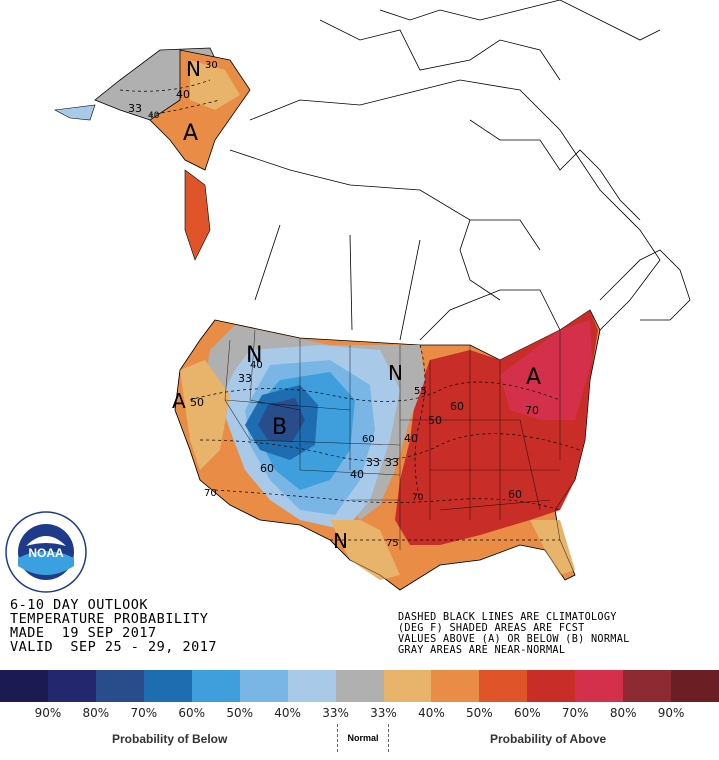 The image size is (719, 760). Describe the element at coordinates (154, 116) in the screenshot. I see `label-v40-ak2: 40` at that location.